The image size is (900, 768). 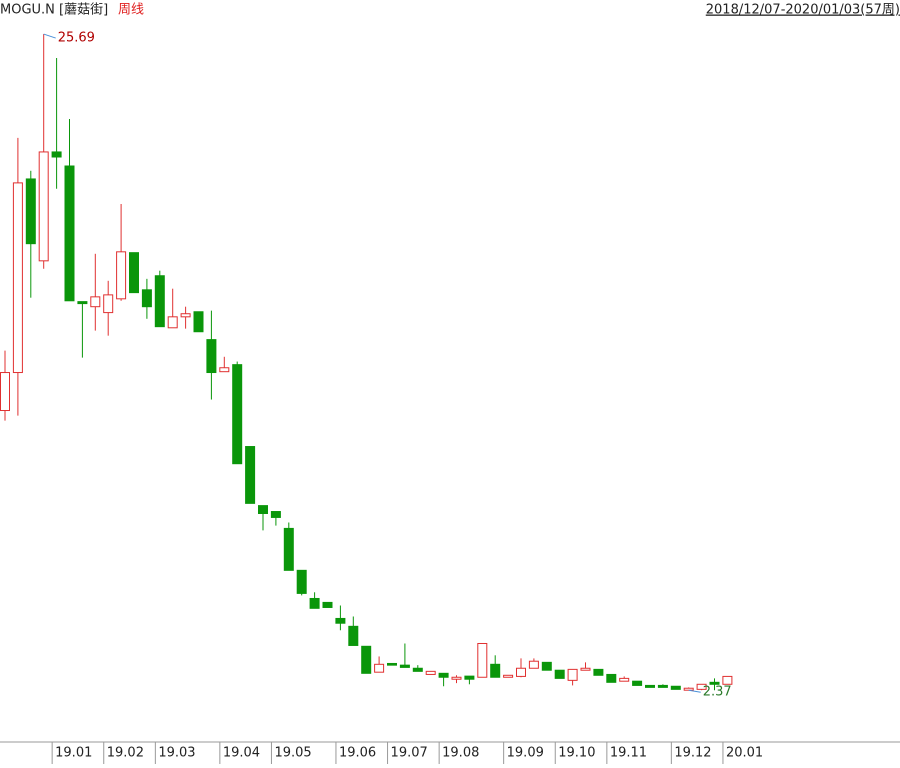 I want to click on chart-subtitle: 周线, so click(x=131, y=10).